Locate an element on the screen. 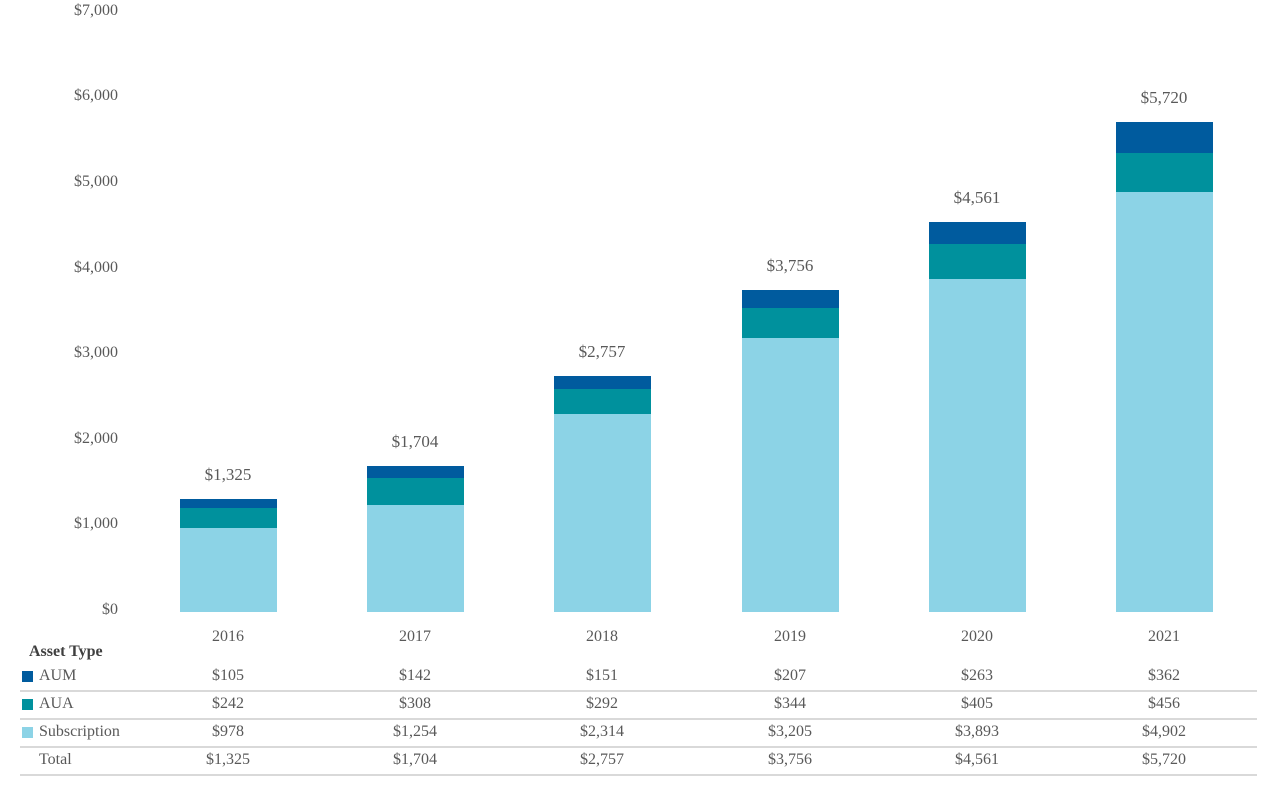 This screenshot has height=785, width=1269. bar-2021 is located at coordinates (1164, 367).